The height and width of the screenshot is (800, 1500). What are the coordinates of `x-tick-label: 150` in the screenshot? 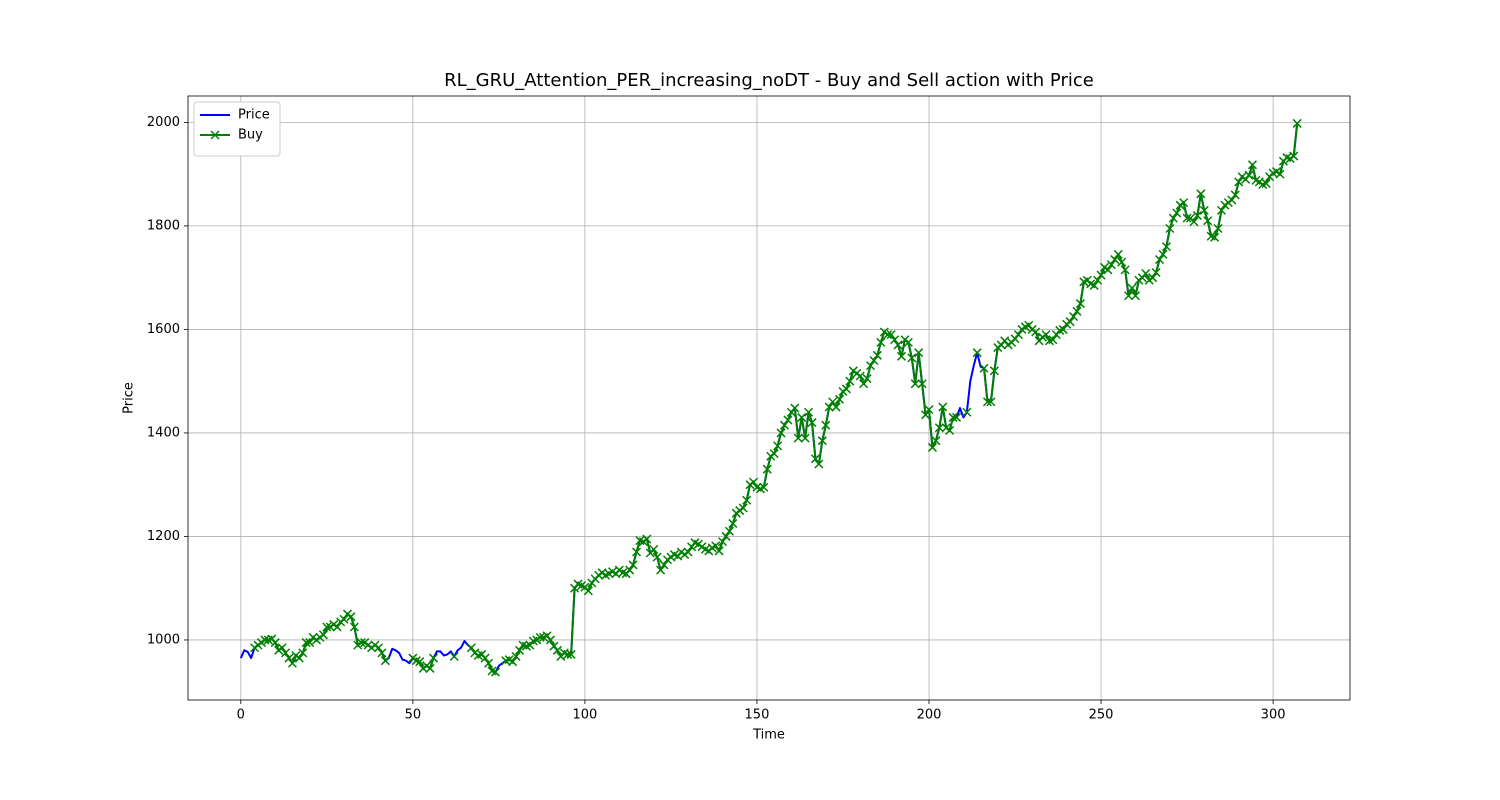 It's located at (757, 715).